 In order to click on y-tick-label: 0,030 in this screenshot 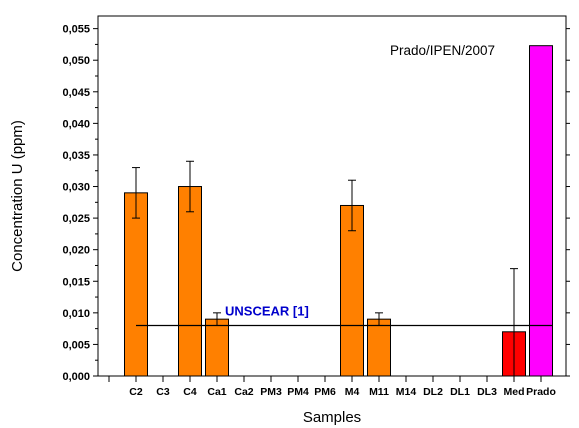, I will do `click(76, 188)`.